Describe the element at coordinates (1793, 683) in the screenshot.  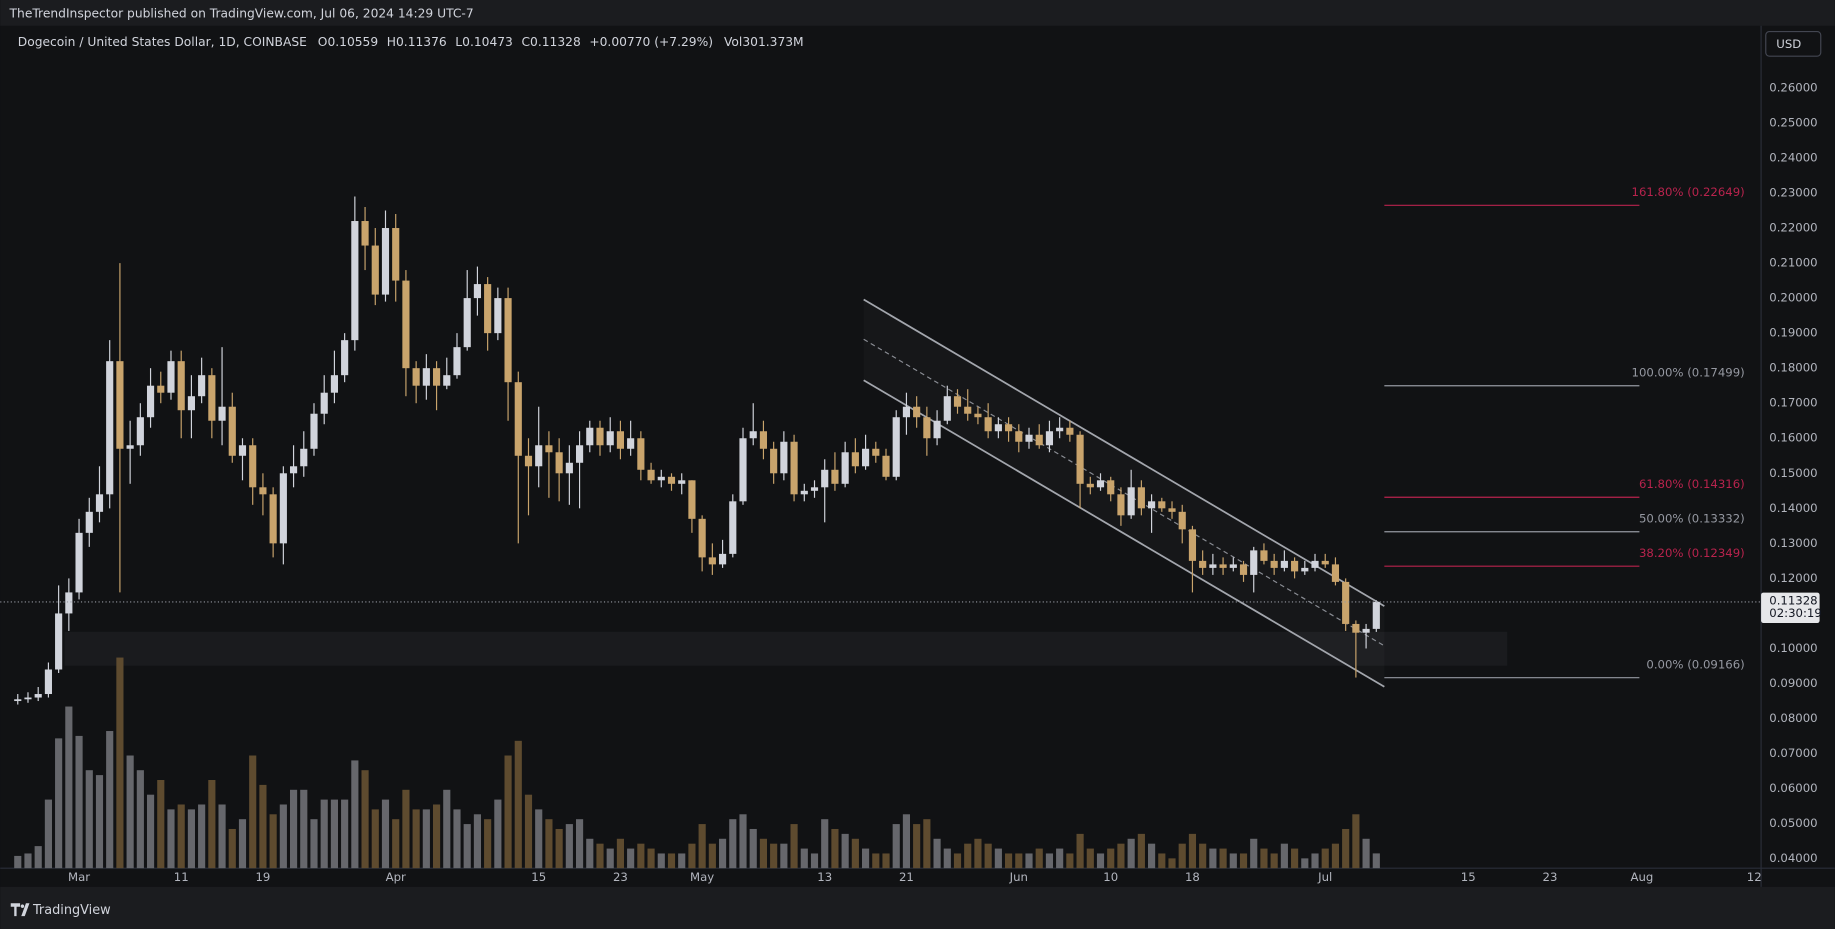
I see `y-tick-label: 0.09000` at that location.